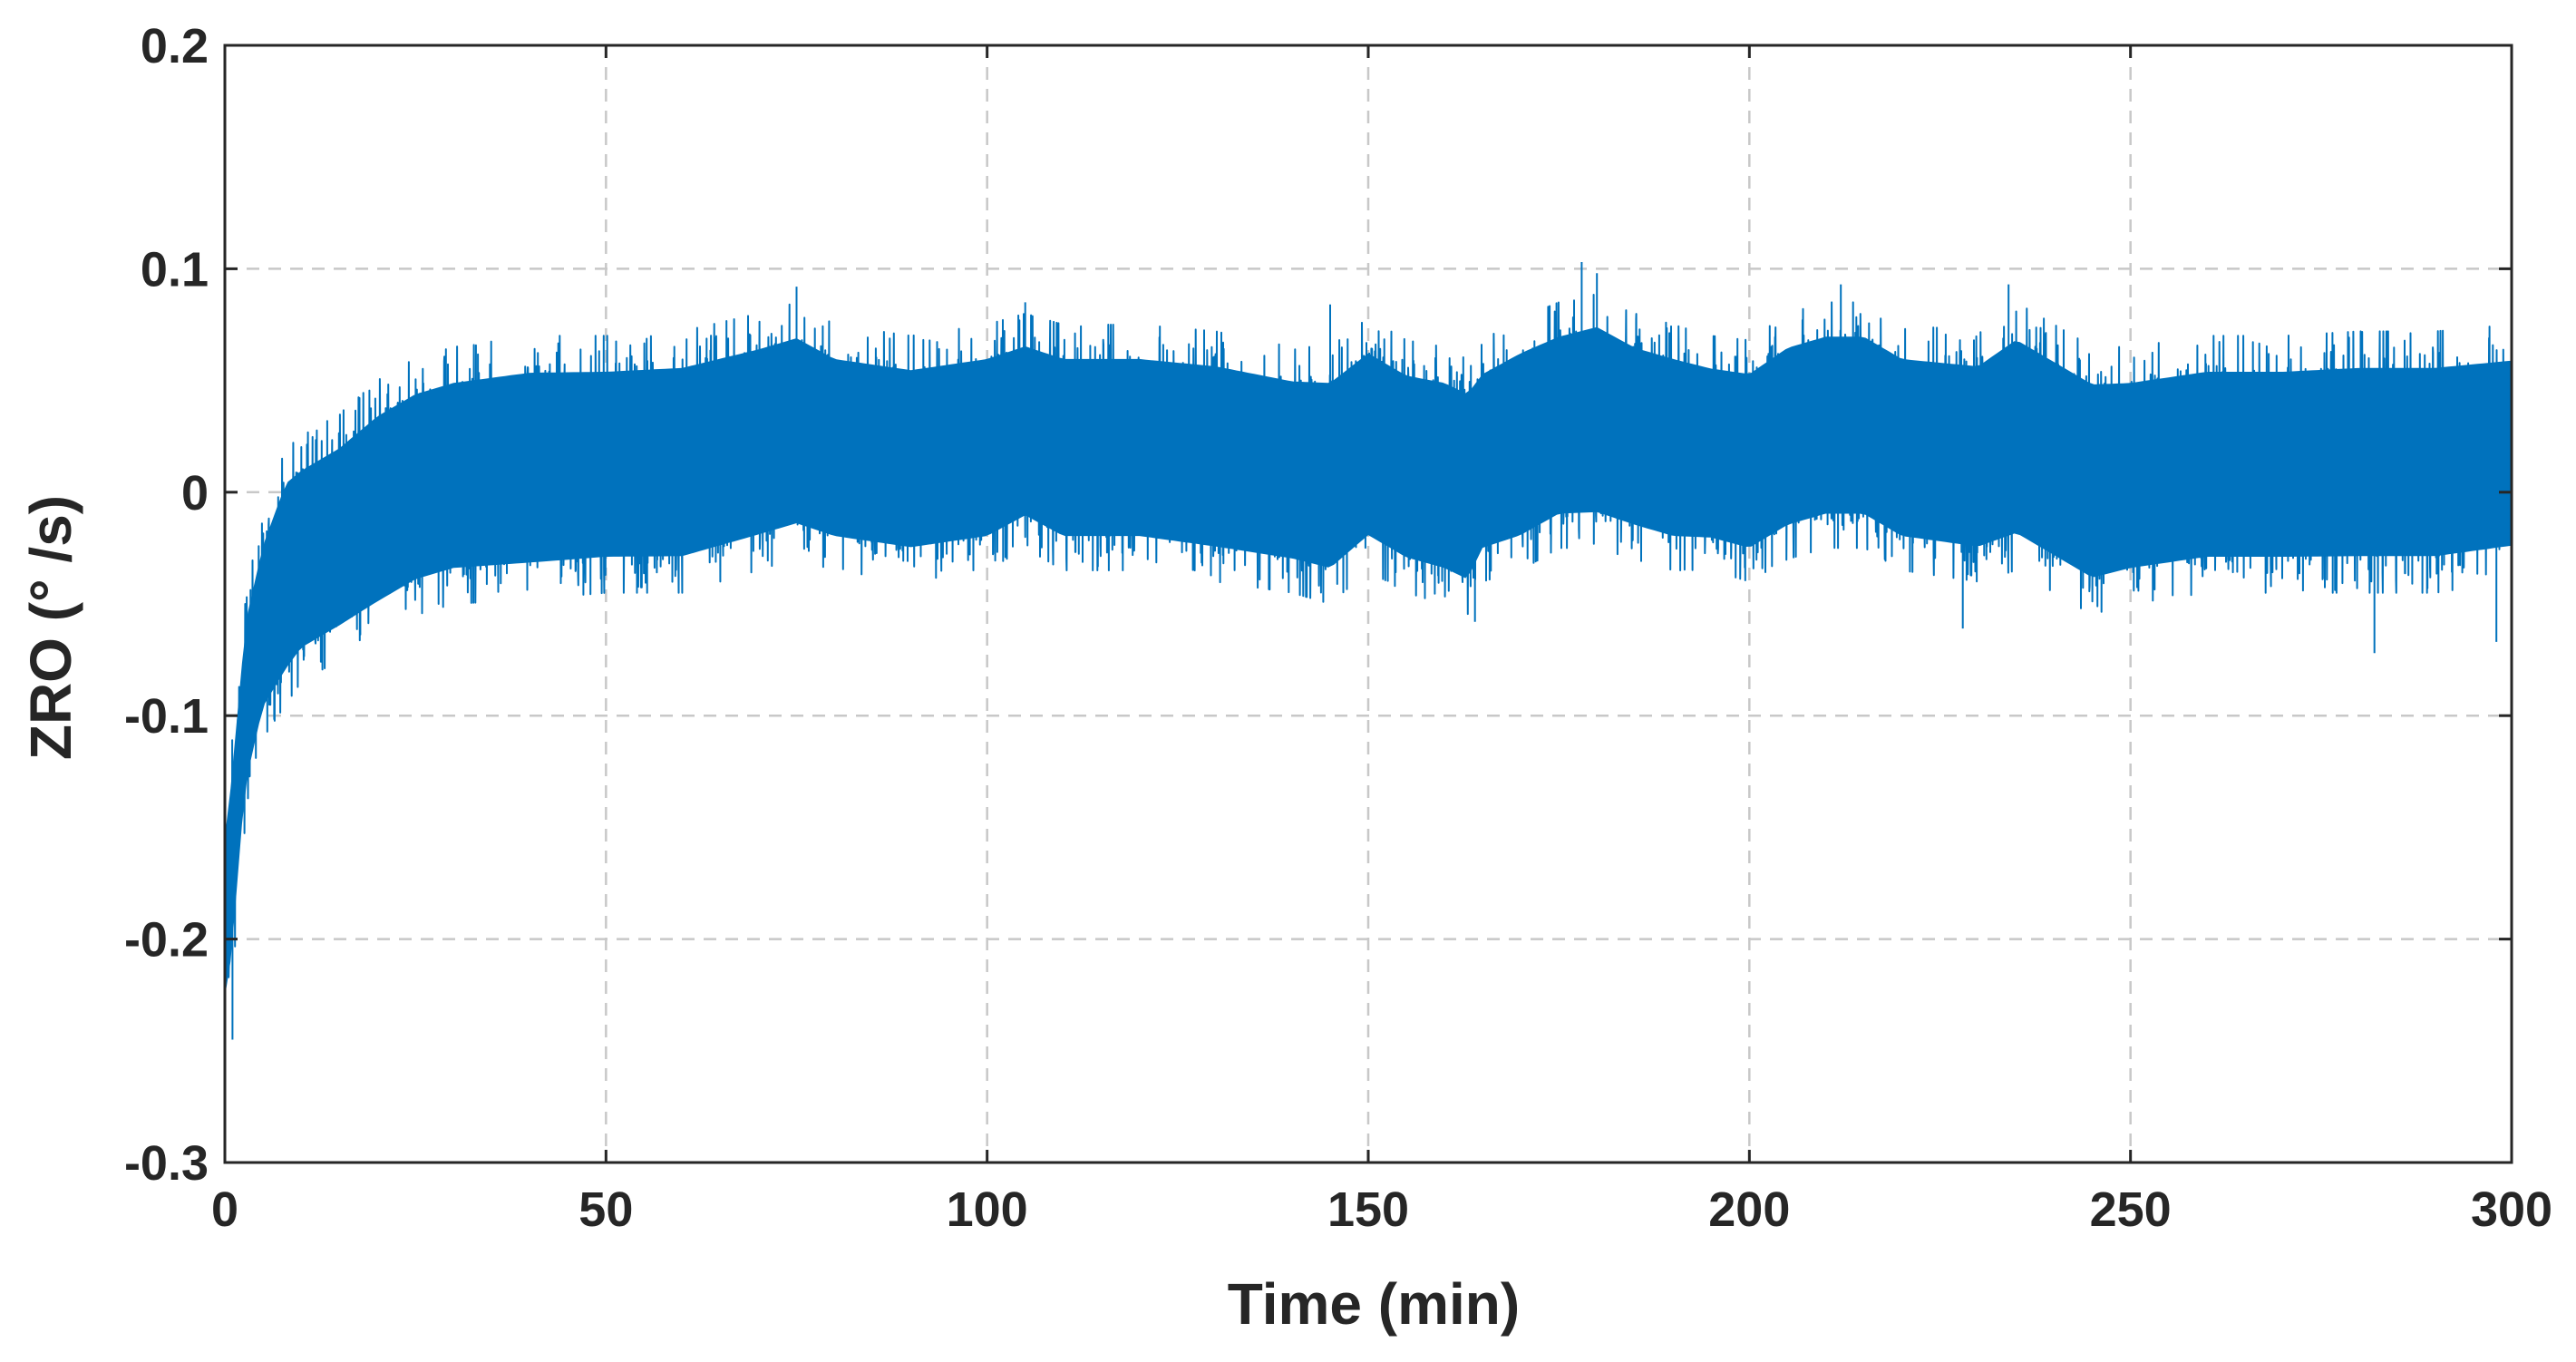  What do you see at coordinates (988, 1209) in the screenshot?
I see `x-tick-label: 100` at bounding box center [988, 1209].